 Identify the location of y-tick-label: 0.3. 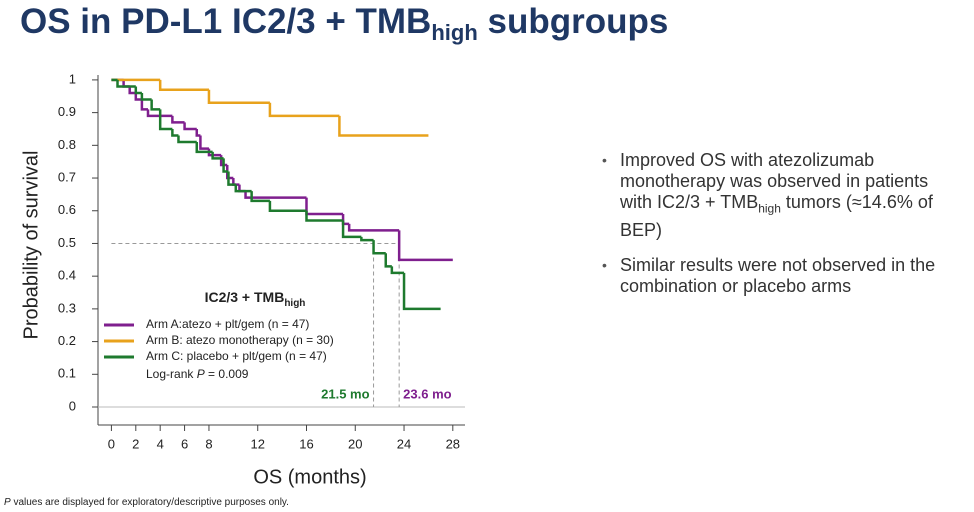
(67, 307).